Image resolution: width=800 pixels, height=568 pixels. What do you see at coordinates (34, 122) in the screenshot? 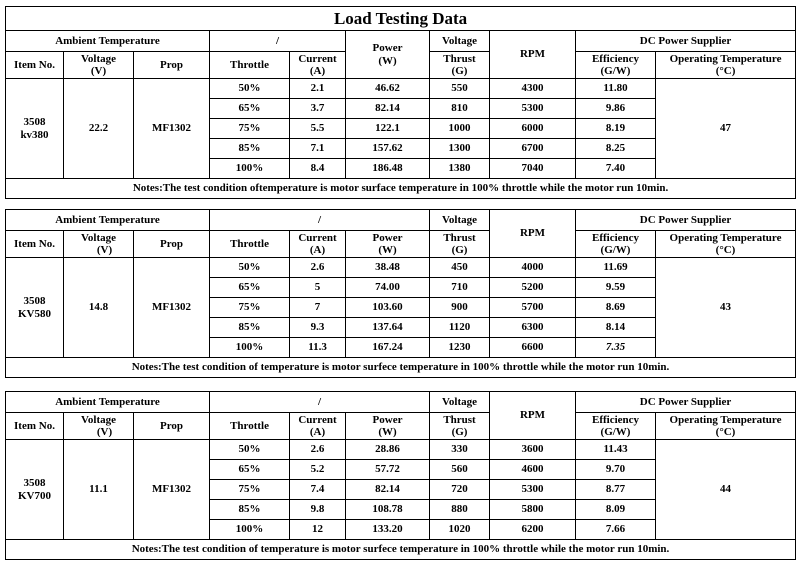
I see `item-no-line1: 3508` at bounding box center [34, 122].